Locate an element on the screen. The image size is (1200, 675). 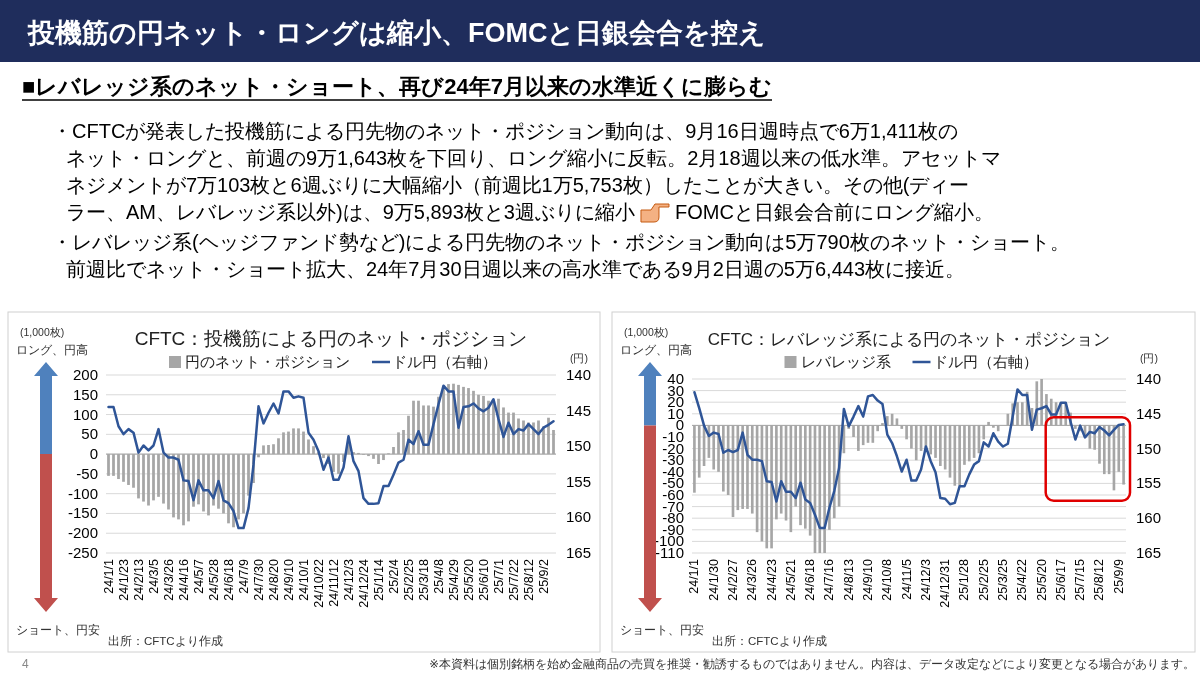
text: 4 is located at coordinates (25, 664).